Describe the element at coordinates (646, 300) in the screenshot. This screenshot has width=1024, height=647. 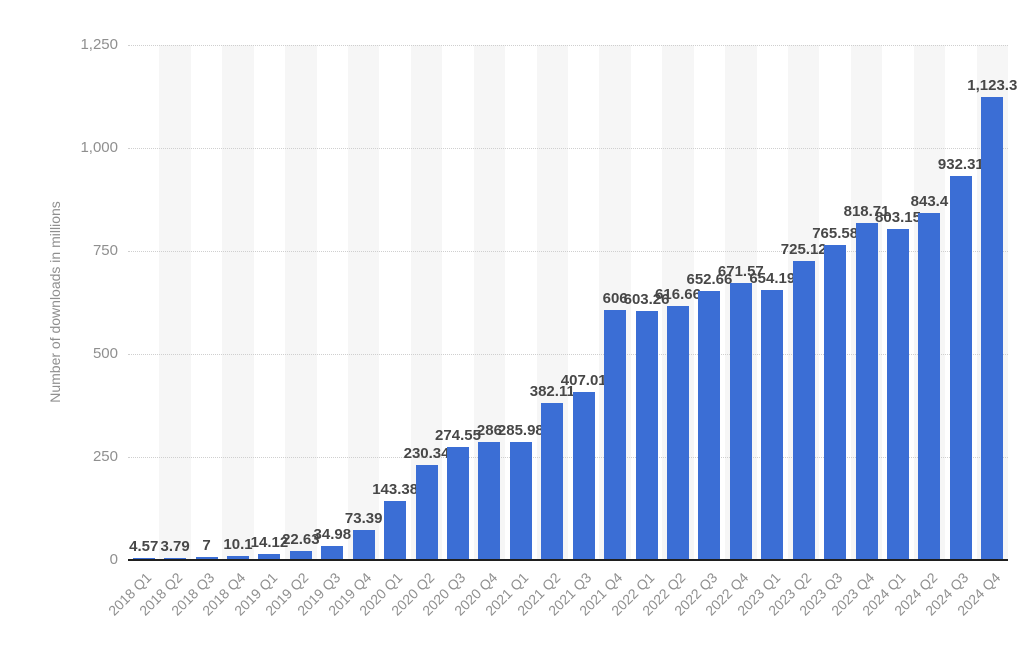
I see `value-label: 603.26` at that location.